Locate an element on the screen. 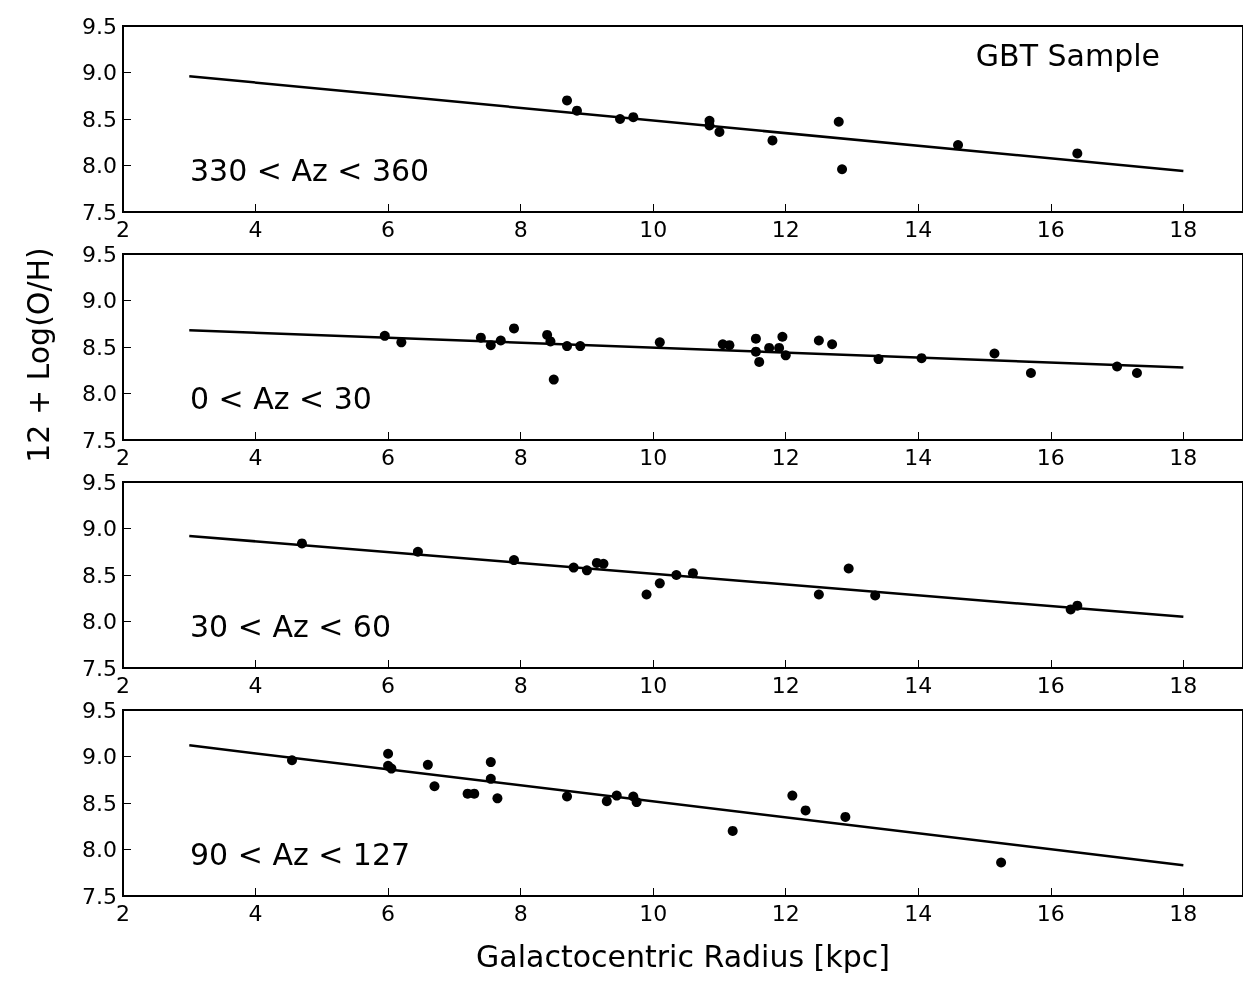  annotation: 90 < Az < 127 is located at coordinates (300, 854).